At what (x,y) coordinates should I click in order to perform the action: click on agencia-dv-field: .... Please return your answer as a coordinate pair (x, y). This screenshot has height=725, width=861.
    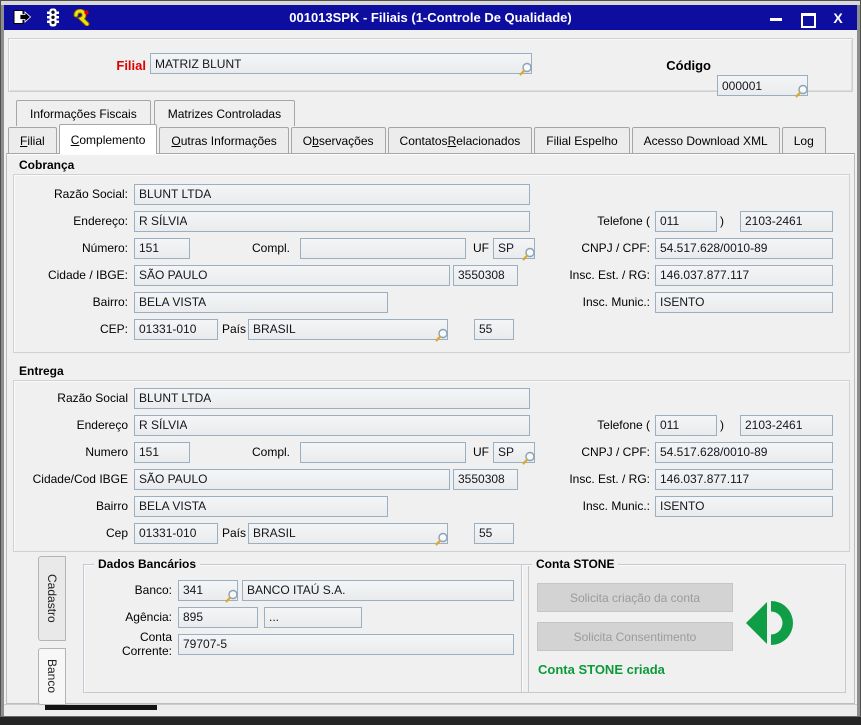
    Looking at the image, I should click on (313, 617).